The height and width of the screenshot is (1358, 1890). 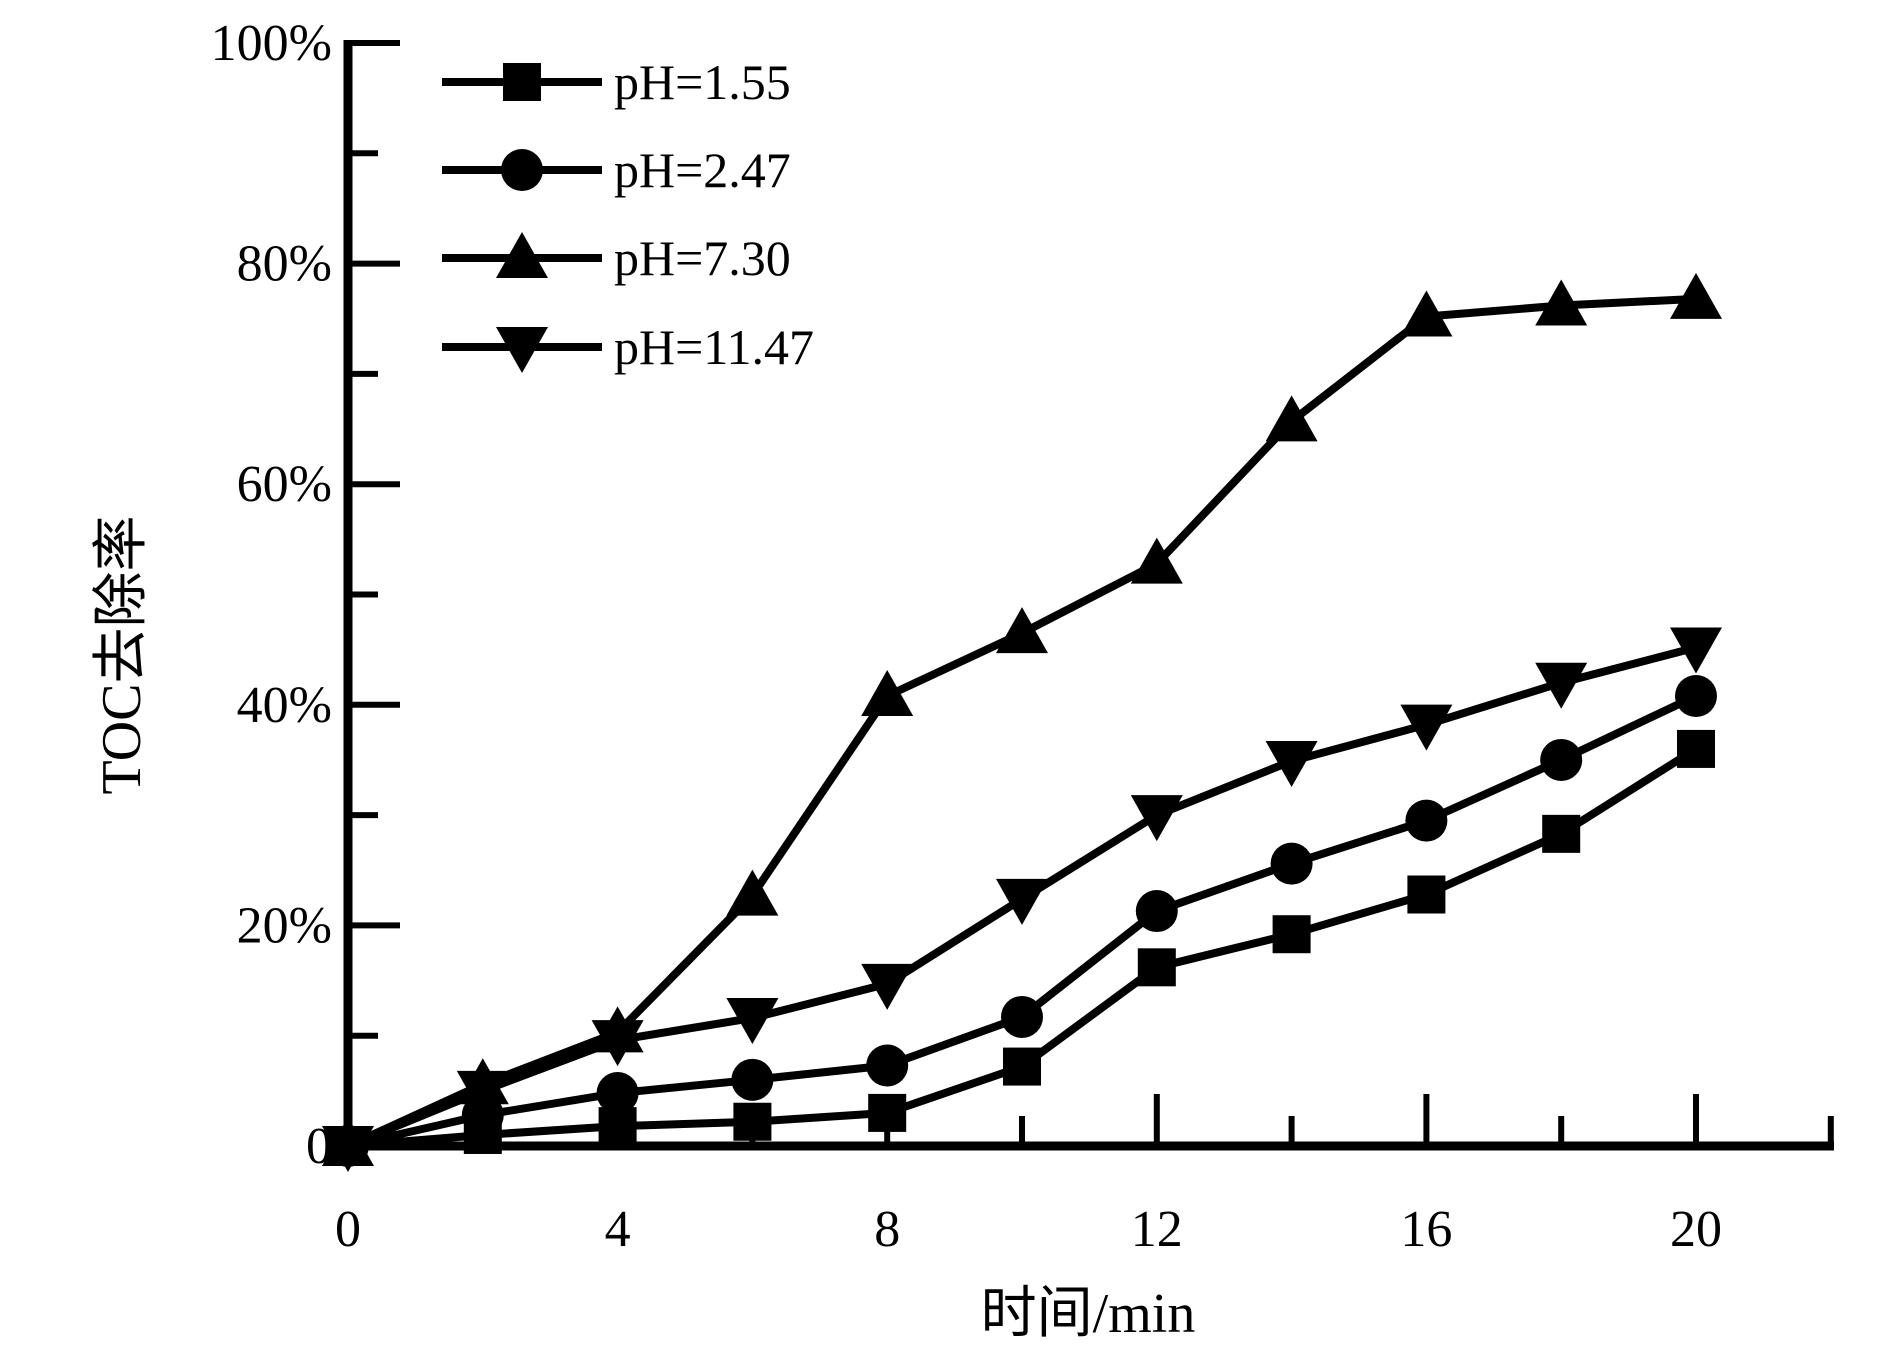 I want to click on series-pH=7.30-point-10, so click(x=1022, y=630).